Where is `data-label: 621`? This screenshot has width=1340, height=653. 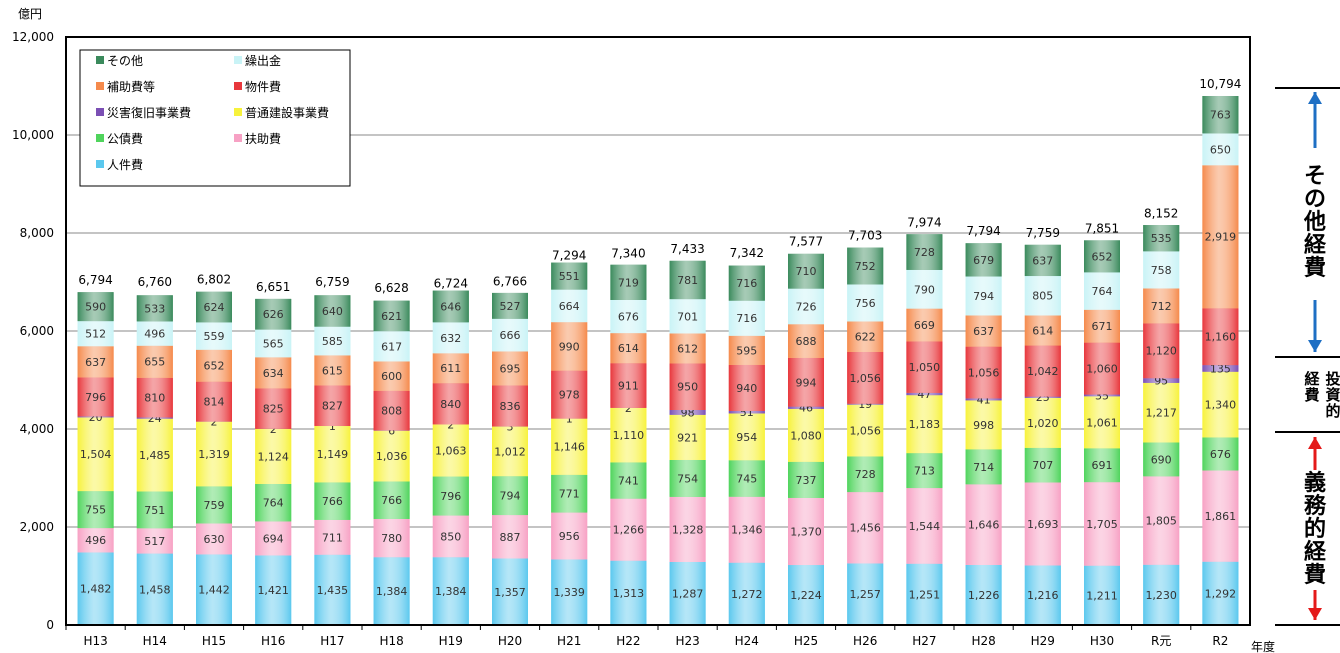
data-label: 621 is located at coordinates (391, 316).